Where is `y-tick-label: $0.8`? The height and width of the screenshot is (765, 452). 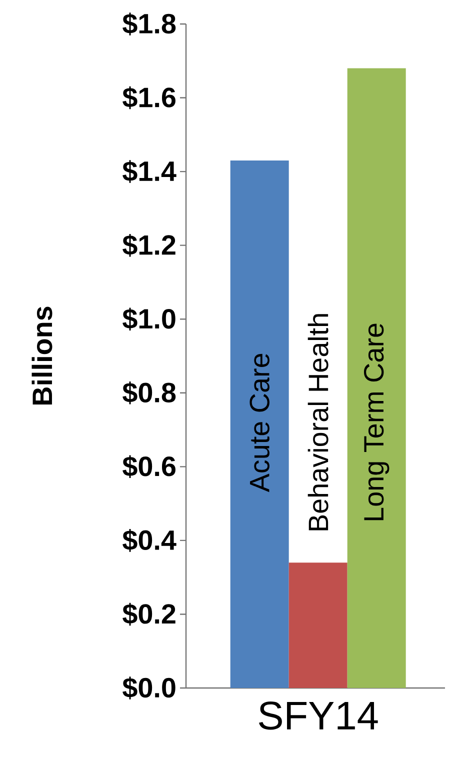
y-tick-label: $0.8 is located at coordinates (149, 393).